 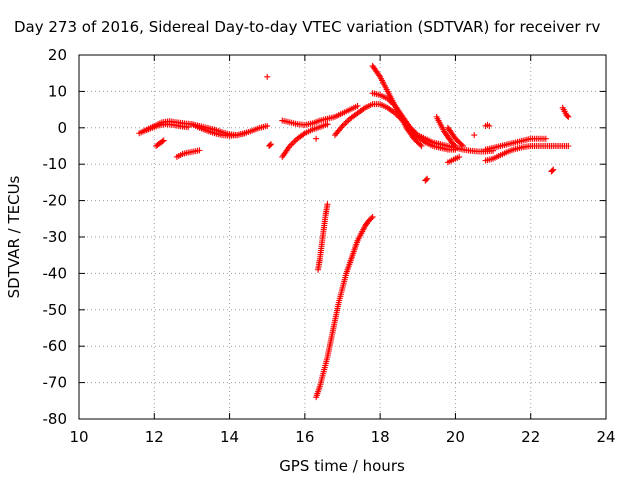 I want to click on x-tick-label: 24, so click(x=605, y=437).